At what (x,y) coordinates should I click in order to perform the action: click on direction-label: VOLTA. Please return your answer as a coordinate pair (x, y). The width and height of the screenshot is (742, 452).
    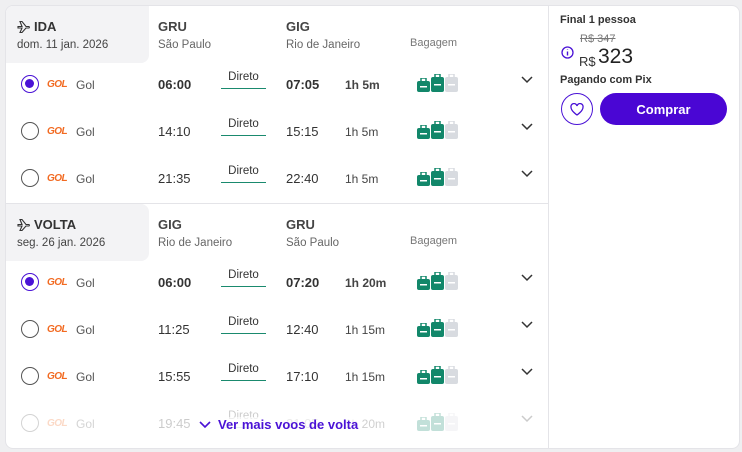
    Looking at the image, I should click on (46, 224).